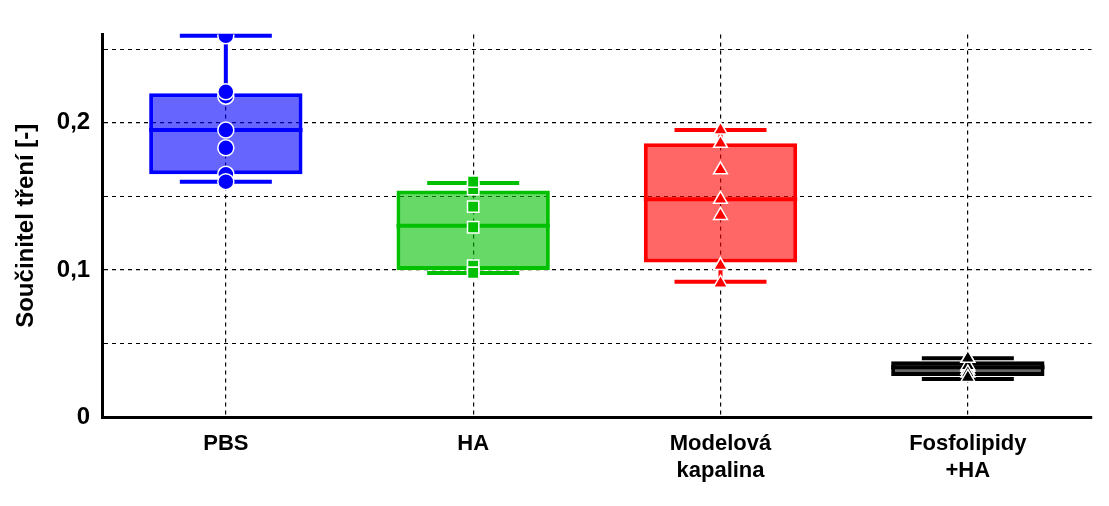  Describe the element at coordinates (473, 443) in the screenshot. I see `x-tick-label: HA` at that location.